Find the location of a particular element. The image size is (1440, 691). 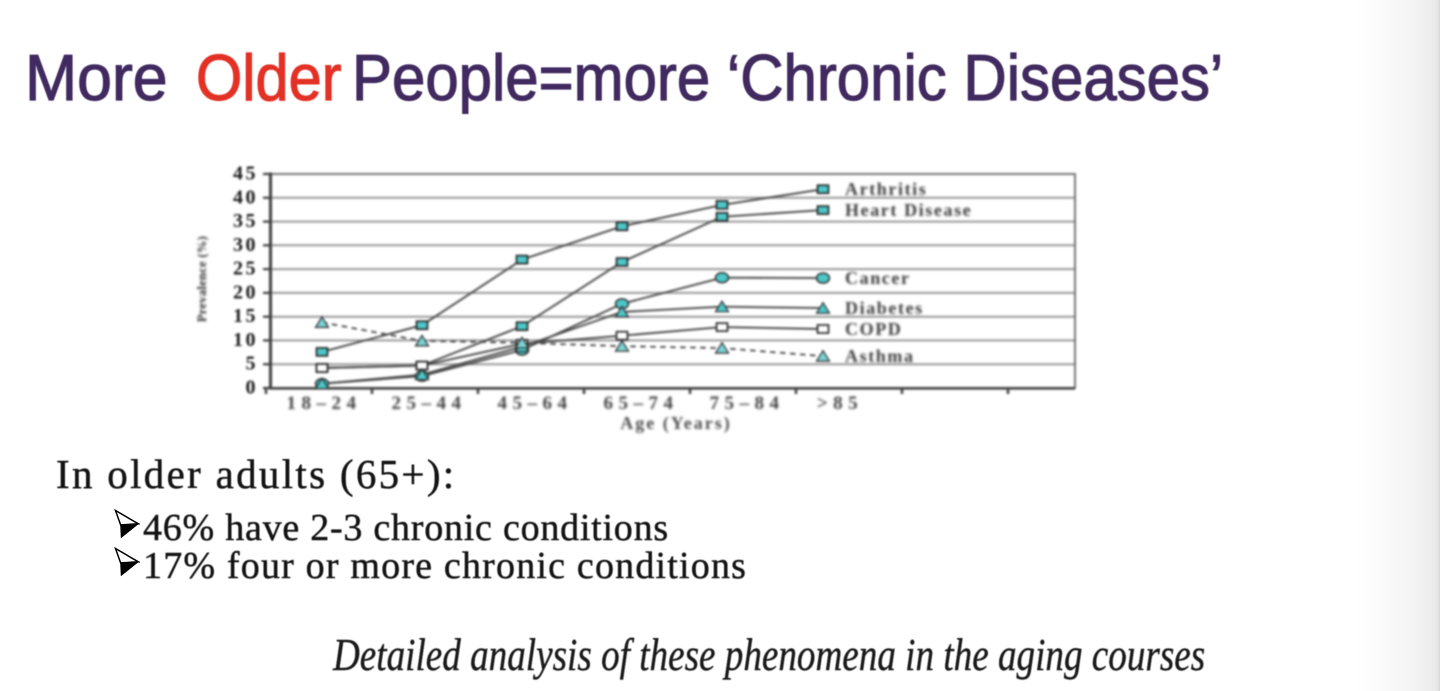

svg-text: 18–24 is located at coordinates (324, 403).